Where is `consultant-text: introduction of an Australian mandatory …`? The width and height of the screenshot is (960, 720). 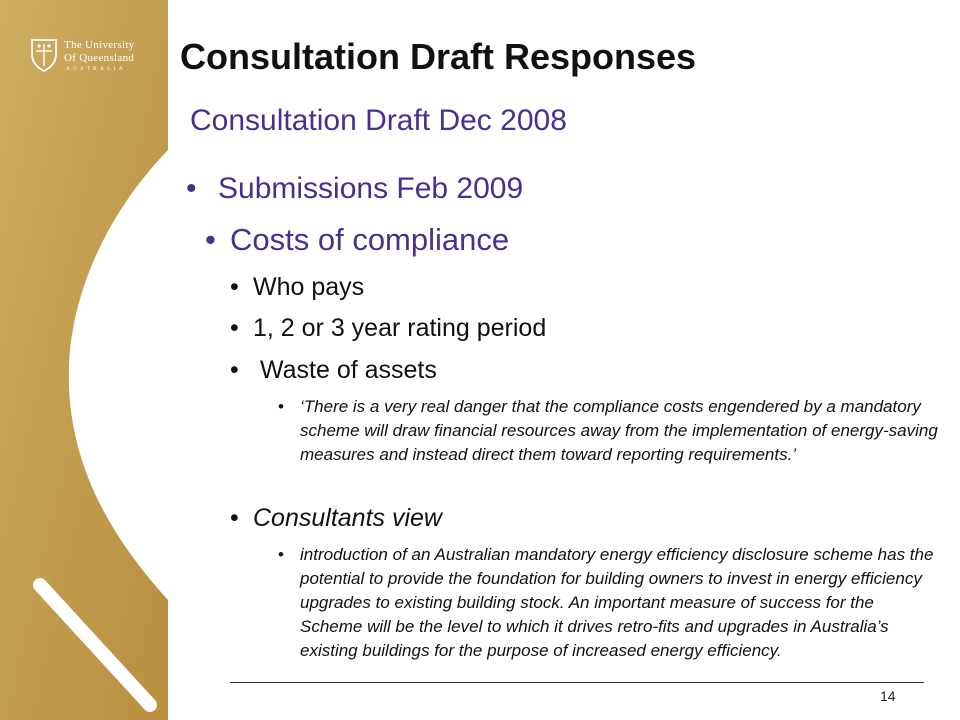
consultant-text: introduction of an Australian mandatory … is located at coordinates (617, 602).